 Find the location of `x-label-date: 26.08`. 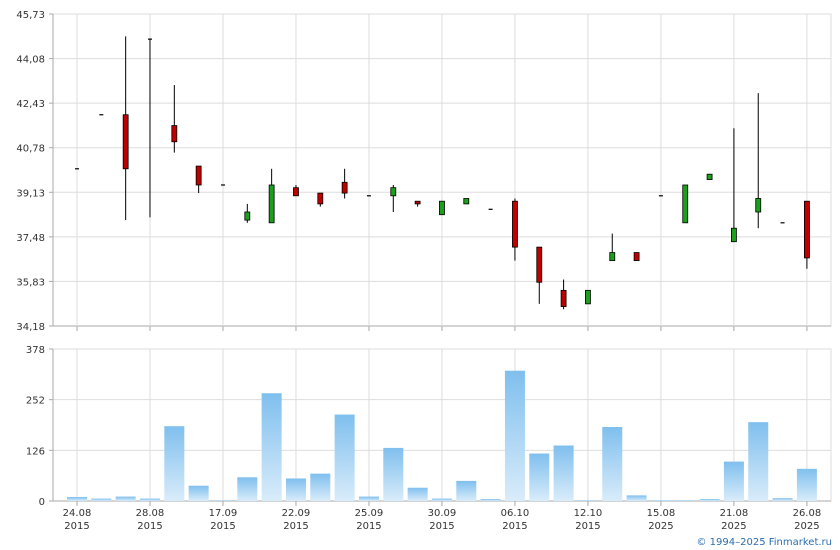

x-label-date: 26.08 is located at coordinates (807, 513).